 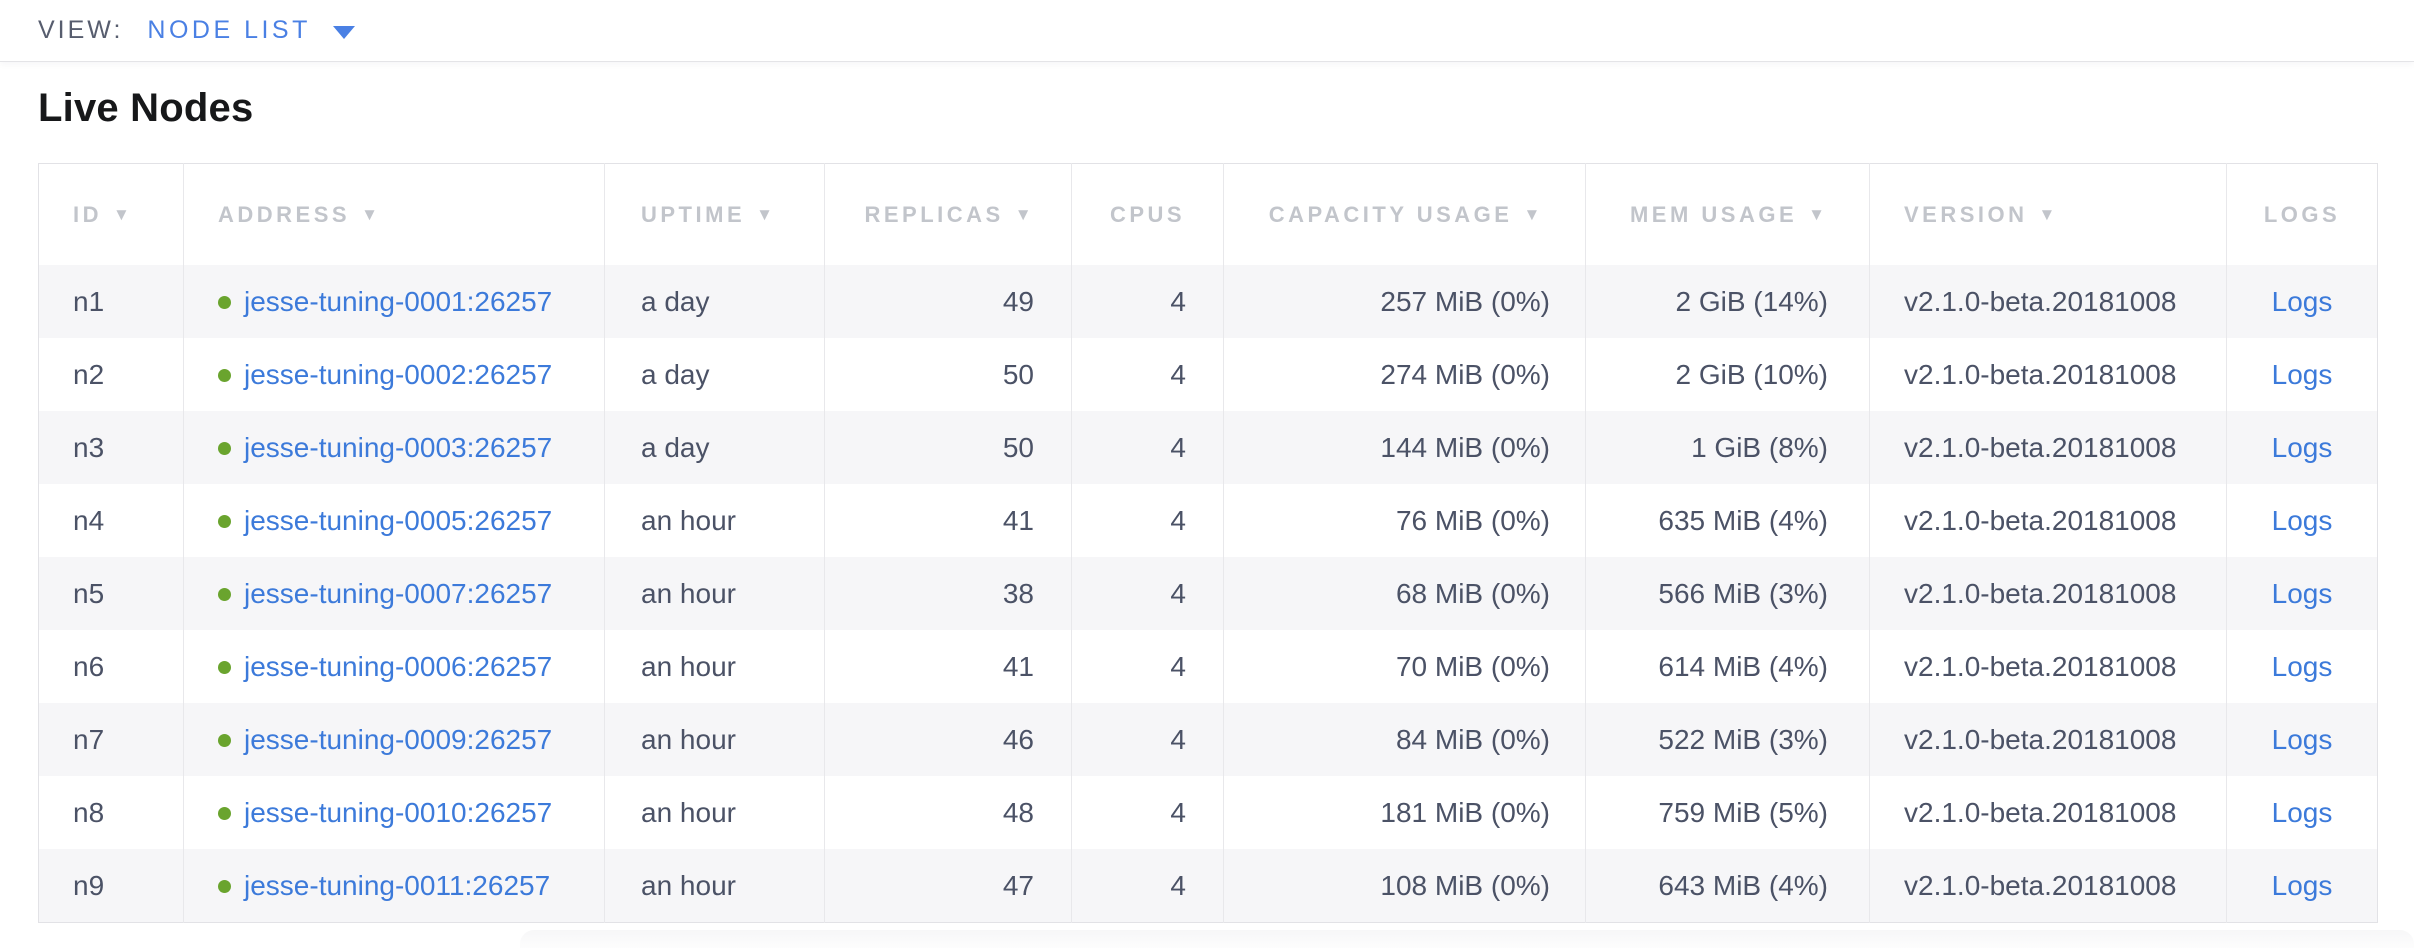 What do you see at coordinates (1404, 447) in the screenshot?
I see `node-capacity-cell: 144 MiB (0%)` at bounding box center [1404, 447].